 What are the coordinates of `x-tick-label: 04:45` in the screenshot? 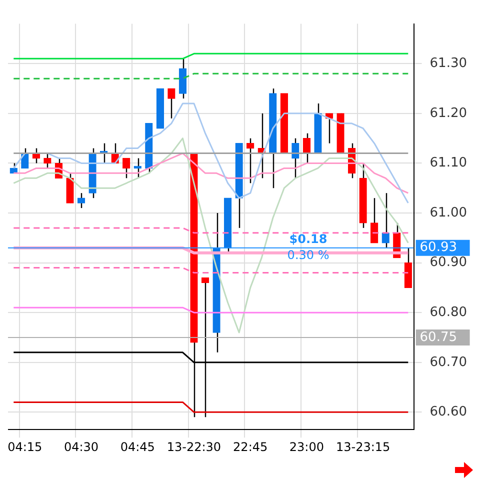 It's located at (137, 447).